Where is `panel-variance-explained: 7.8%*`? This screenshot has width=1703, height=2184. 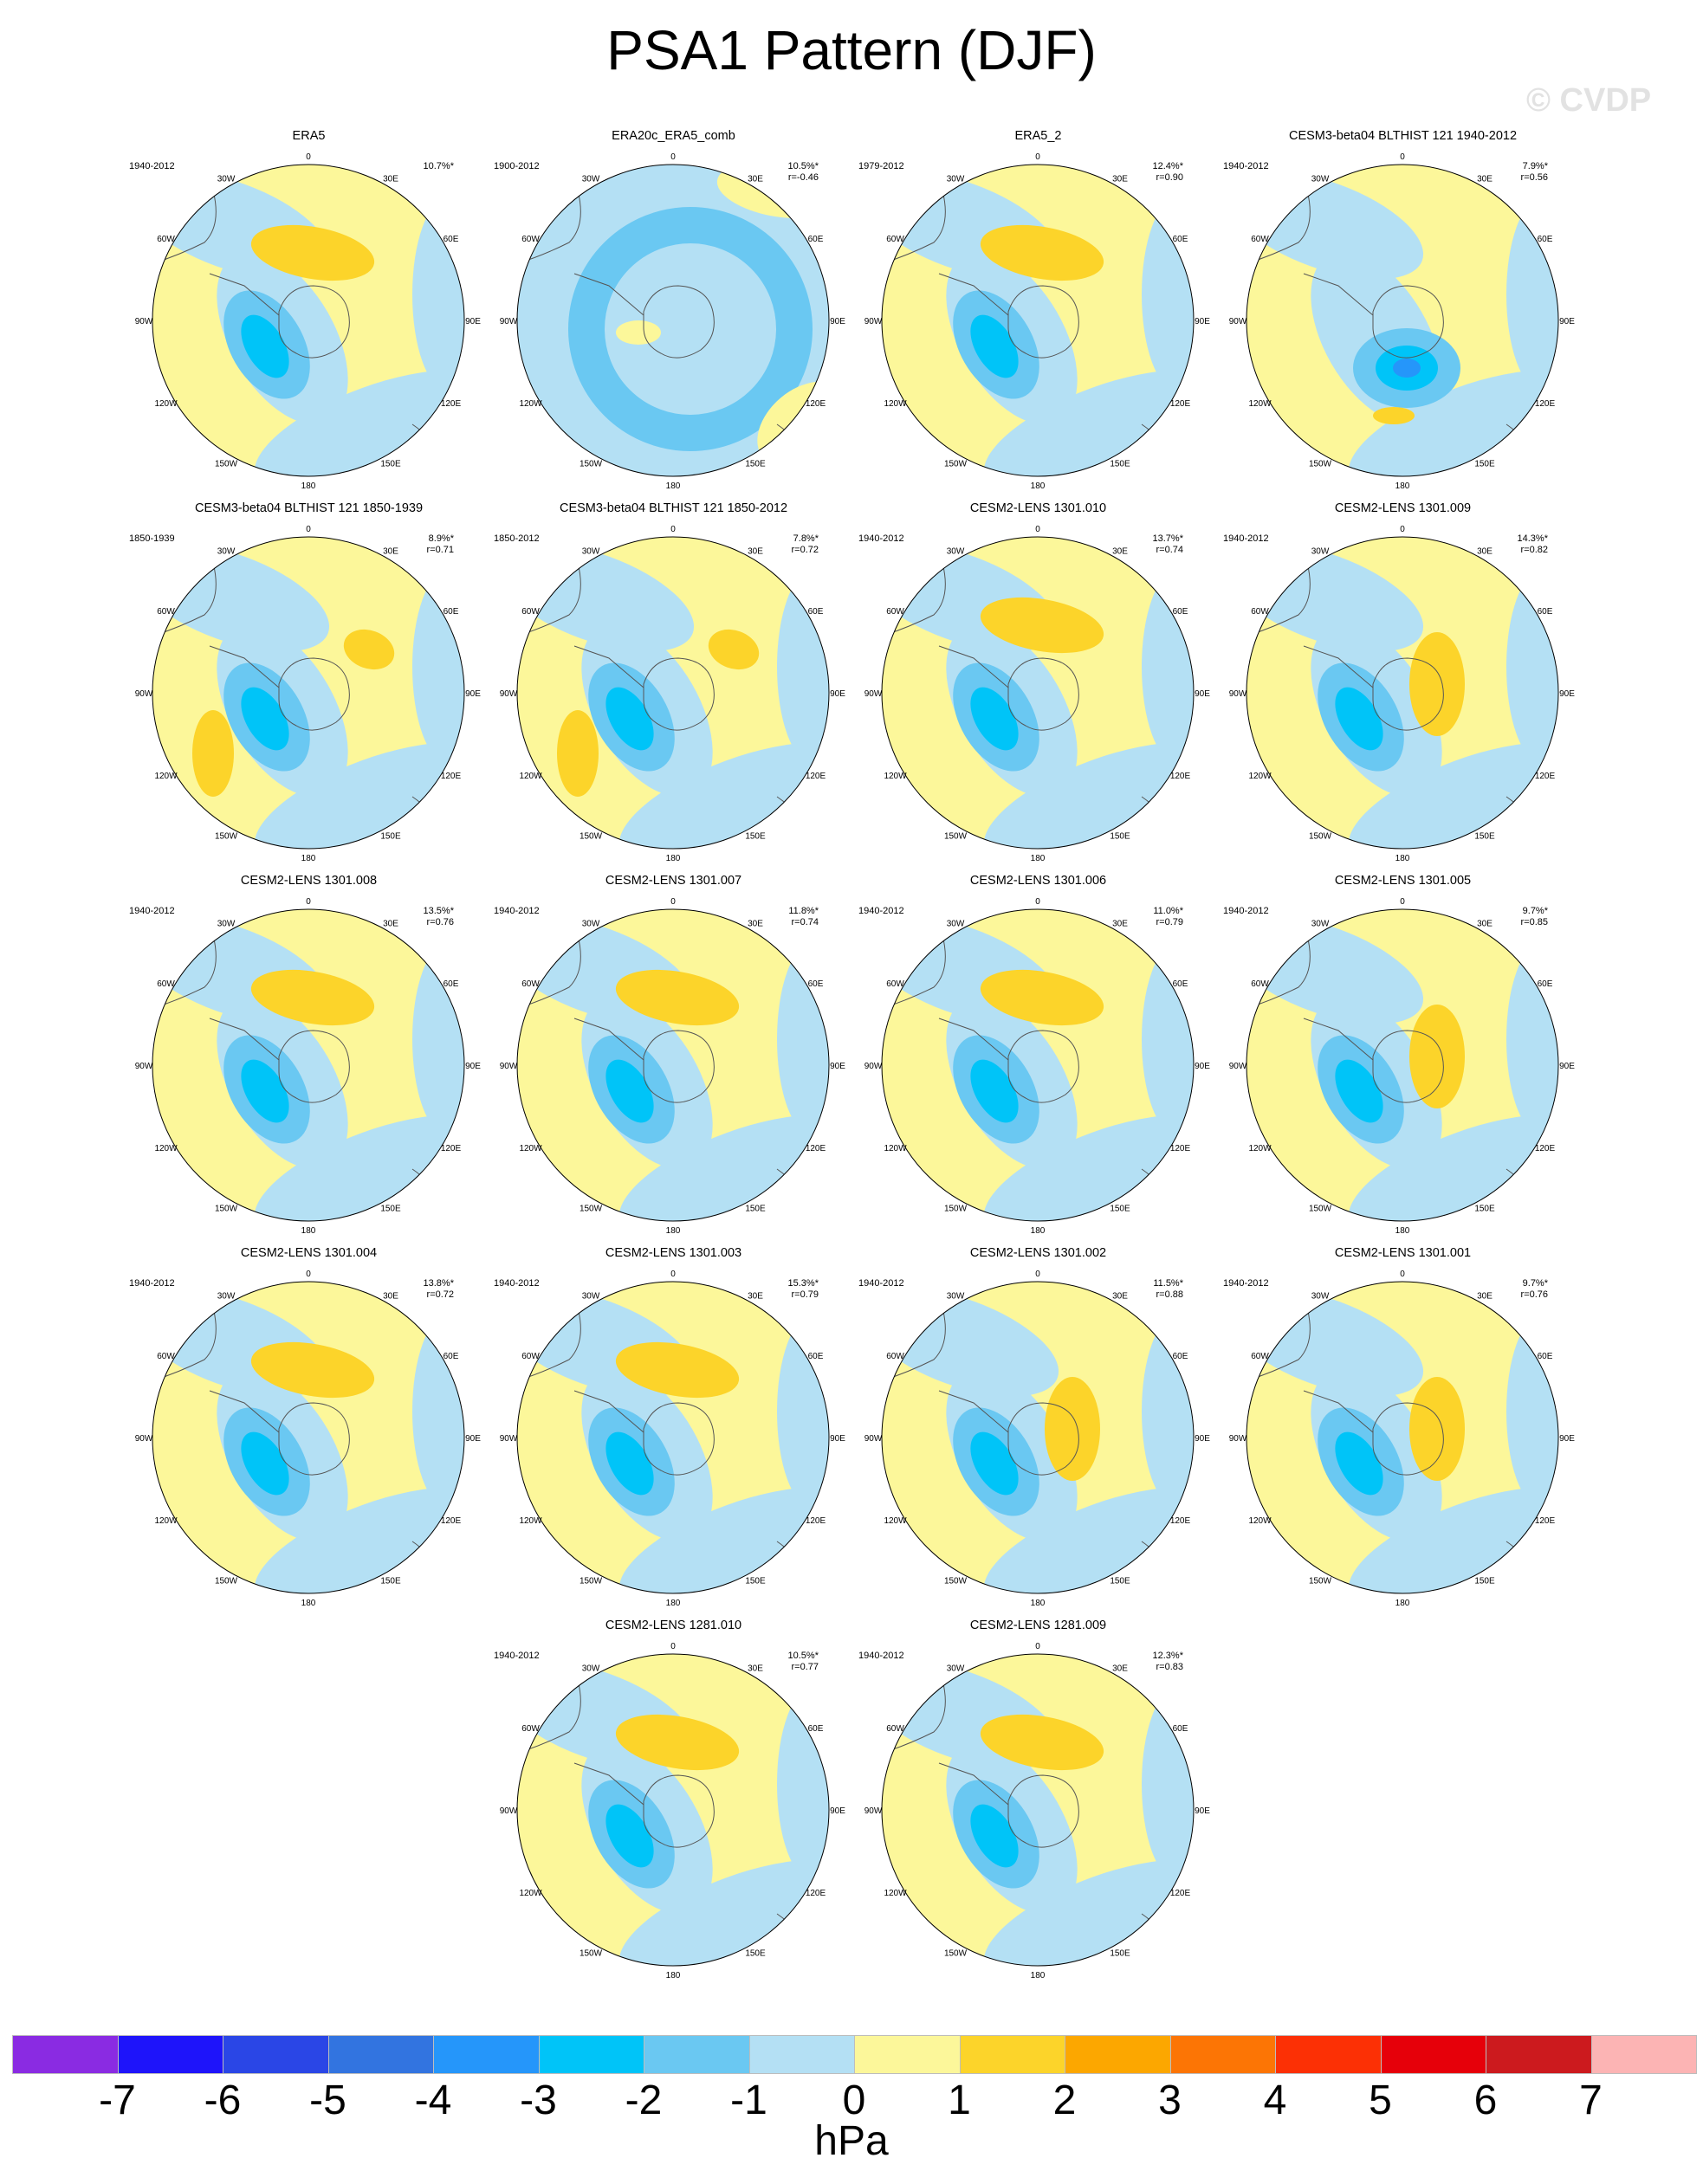 panel-variance-explained: 7.8%* is located at coordinates (806, 538).